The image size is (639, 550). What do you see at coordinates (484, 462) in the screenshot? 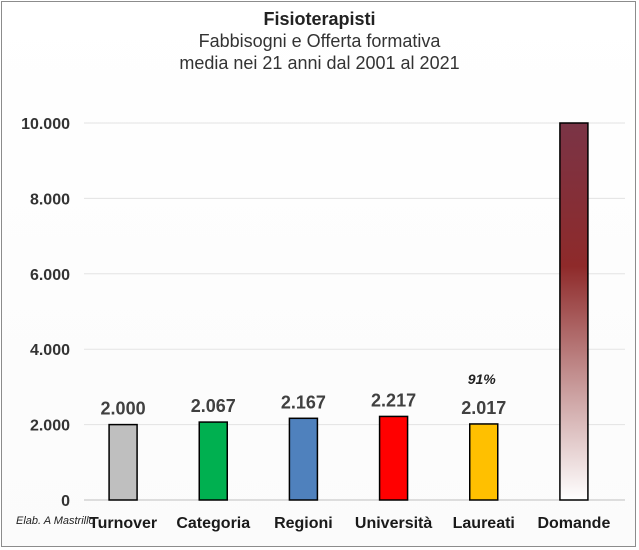
I see `bar-laureati` at bounding box center [484, 462].